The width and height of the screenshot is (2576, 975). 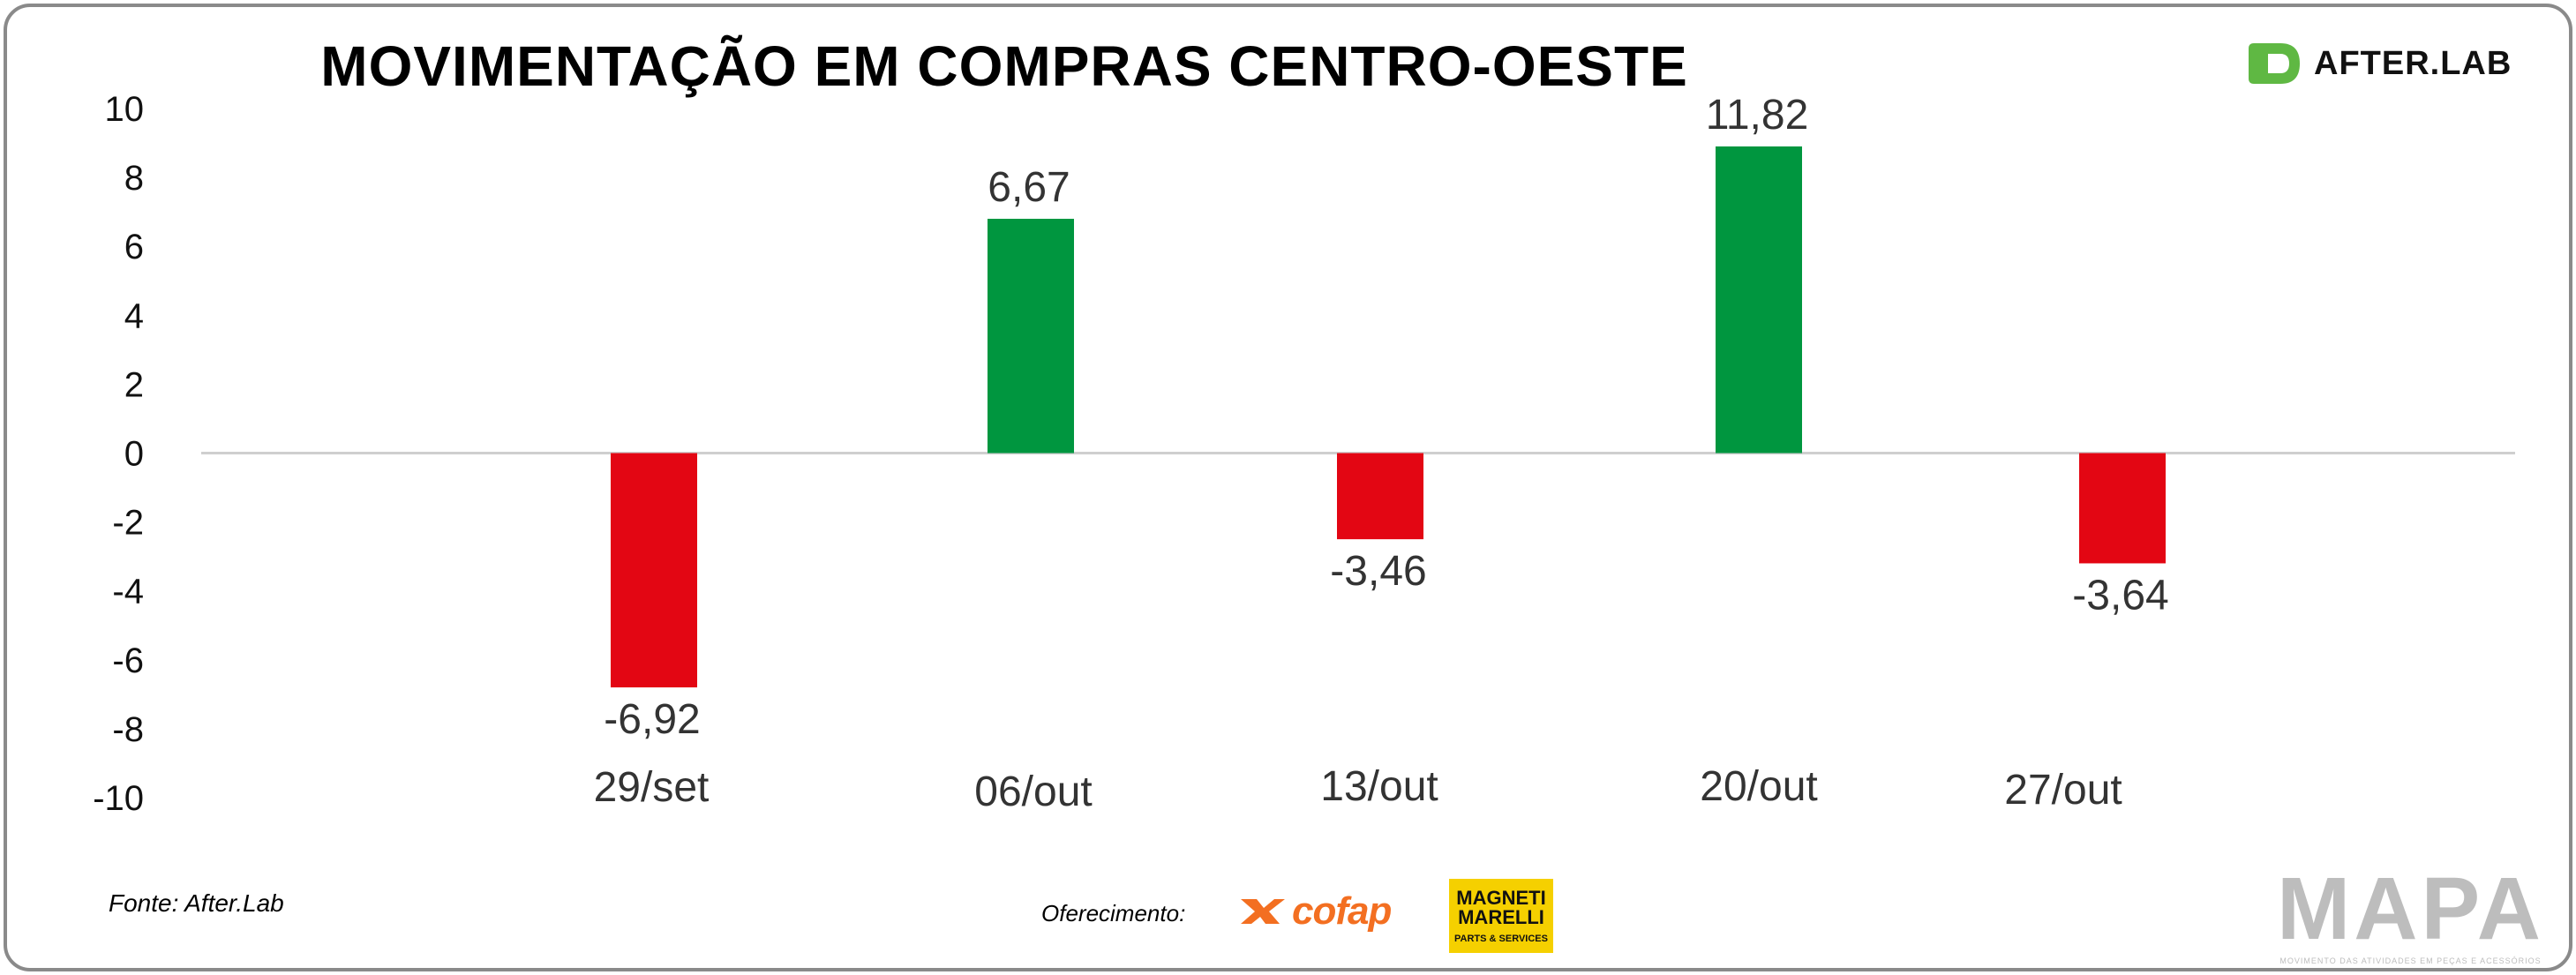 I want to click on data-label: -3,64, so click(x=2120, y=595).